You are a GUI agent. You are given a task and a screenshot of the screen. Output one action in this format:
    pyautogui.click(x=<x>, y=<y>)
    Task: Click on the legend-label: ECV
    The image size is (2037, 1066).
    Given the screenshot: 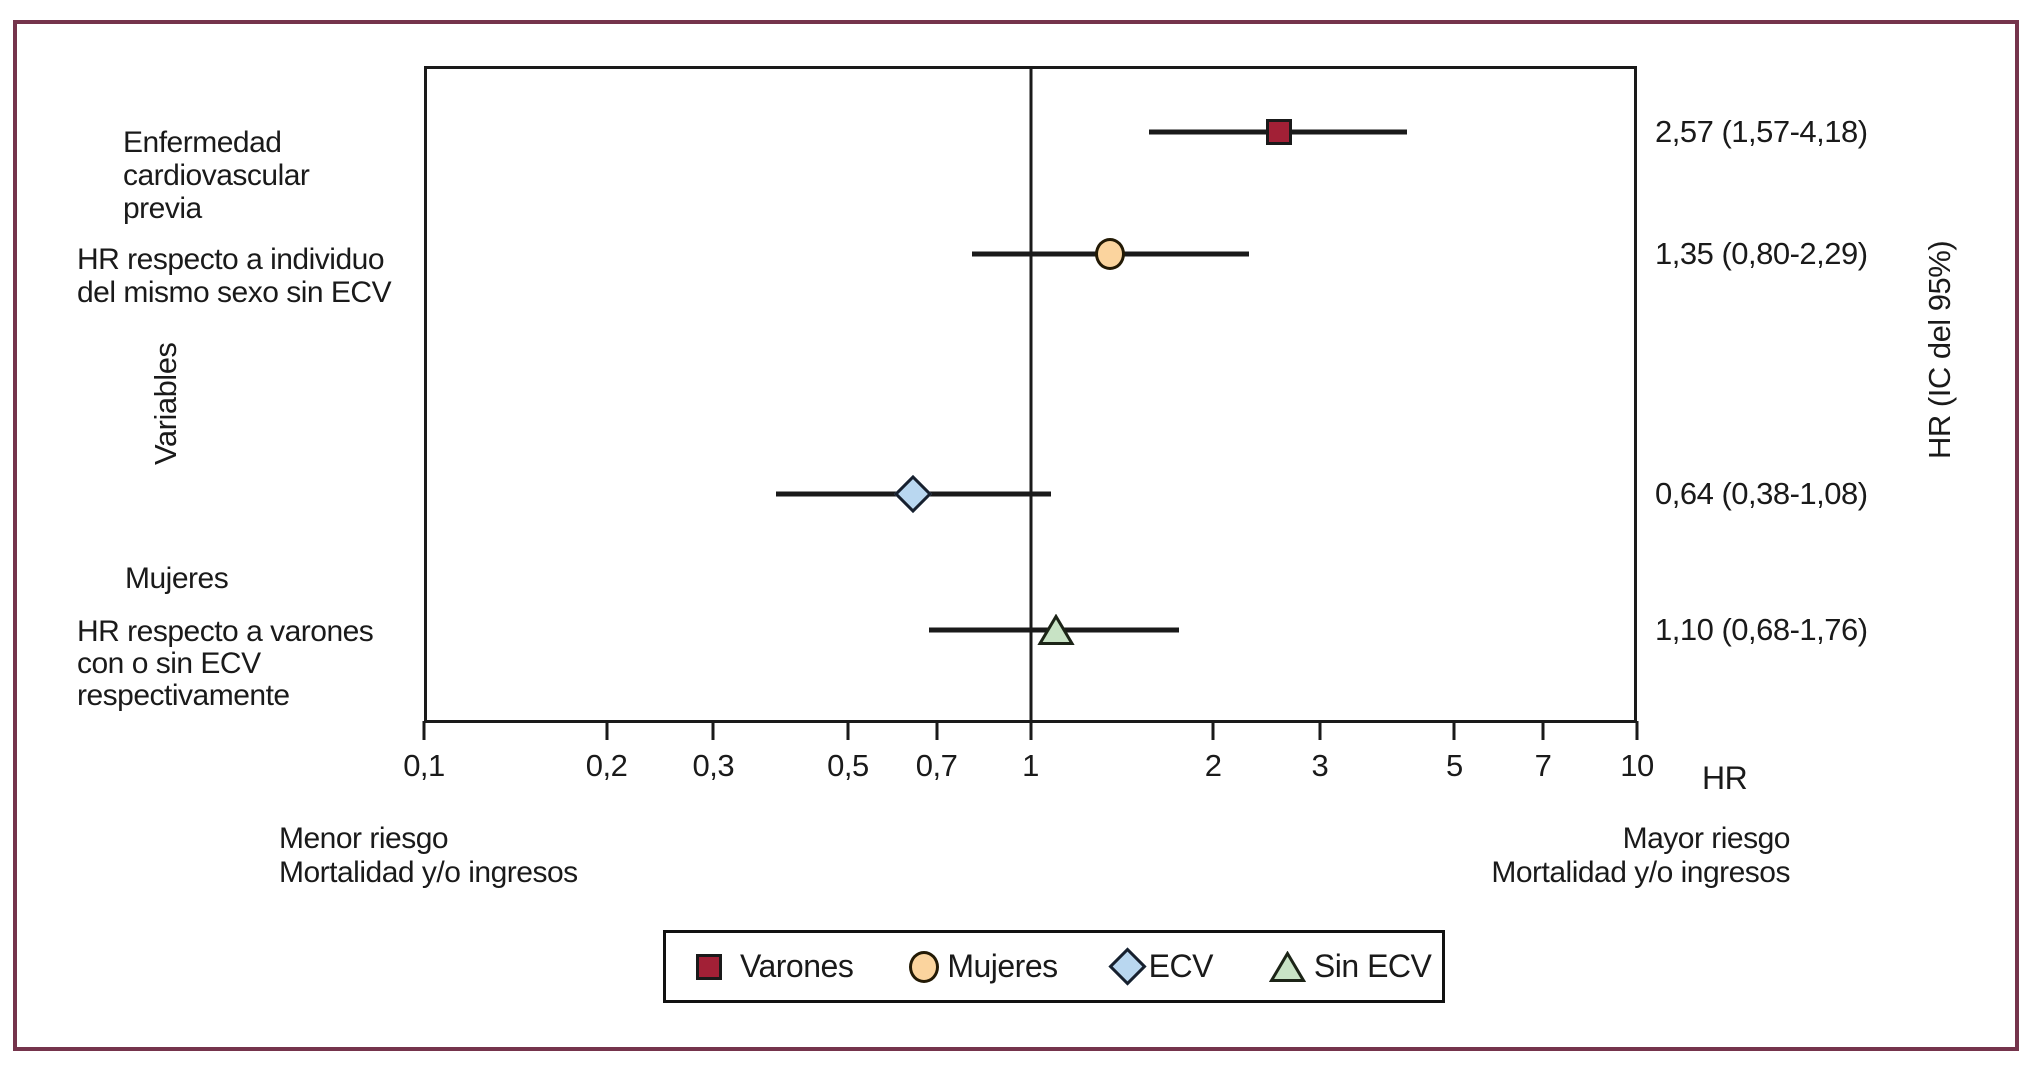 What is the action you would take?
    pyautogui.click(x=1181, y=966)
    